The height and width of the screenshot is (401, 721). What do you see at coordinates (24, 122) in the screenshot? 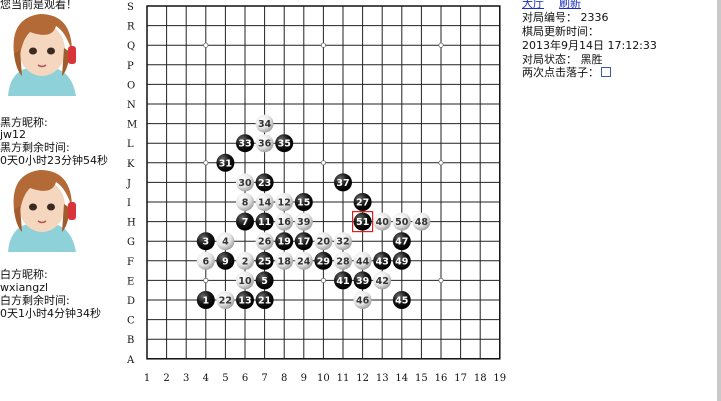
I see `black-nick-label: 黑方昵称:` at bounding box center [24, 122].